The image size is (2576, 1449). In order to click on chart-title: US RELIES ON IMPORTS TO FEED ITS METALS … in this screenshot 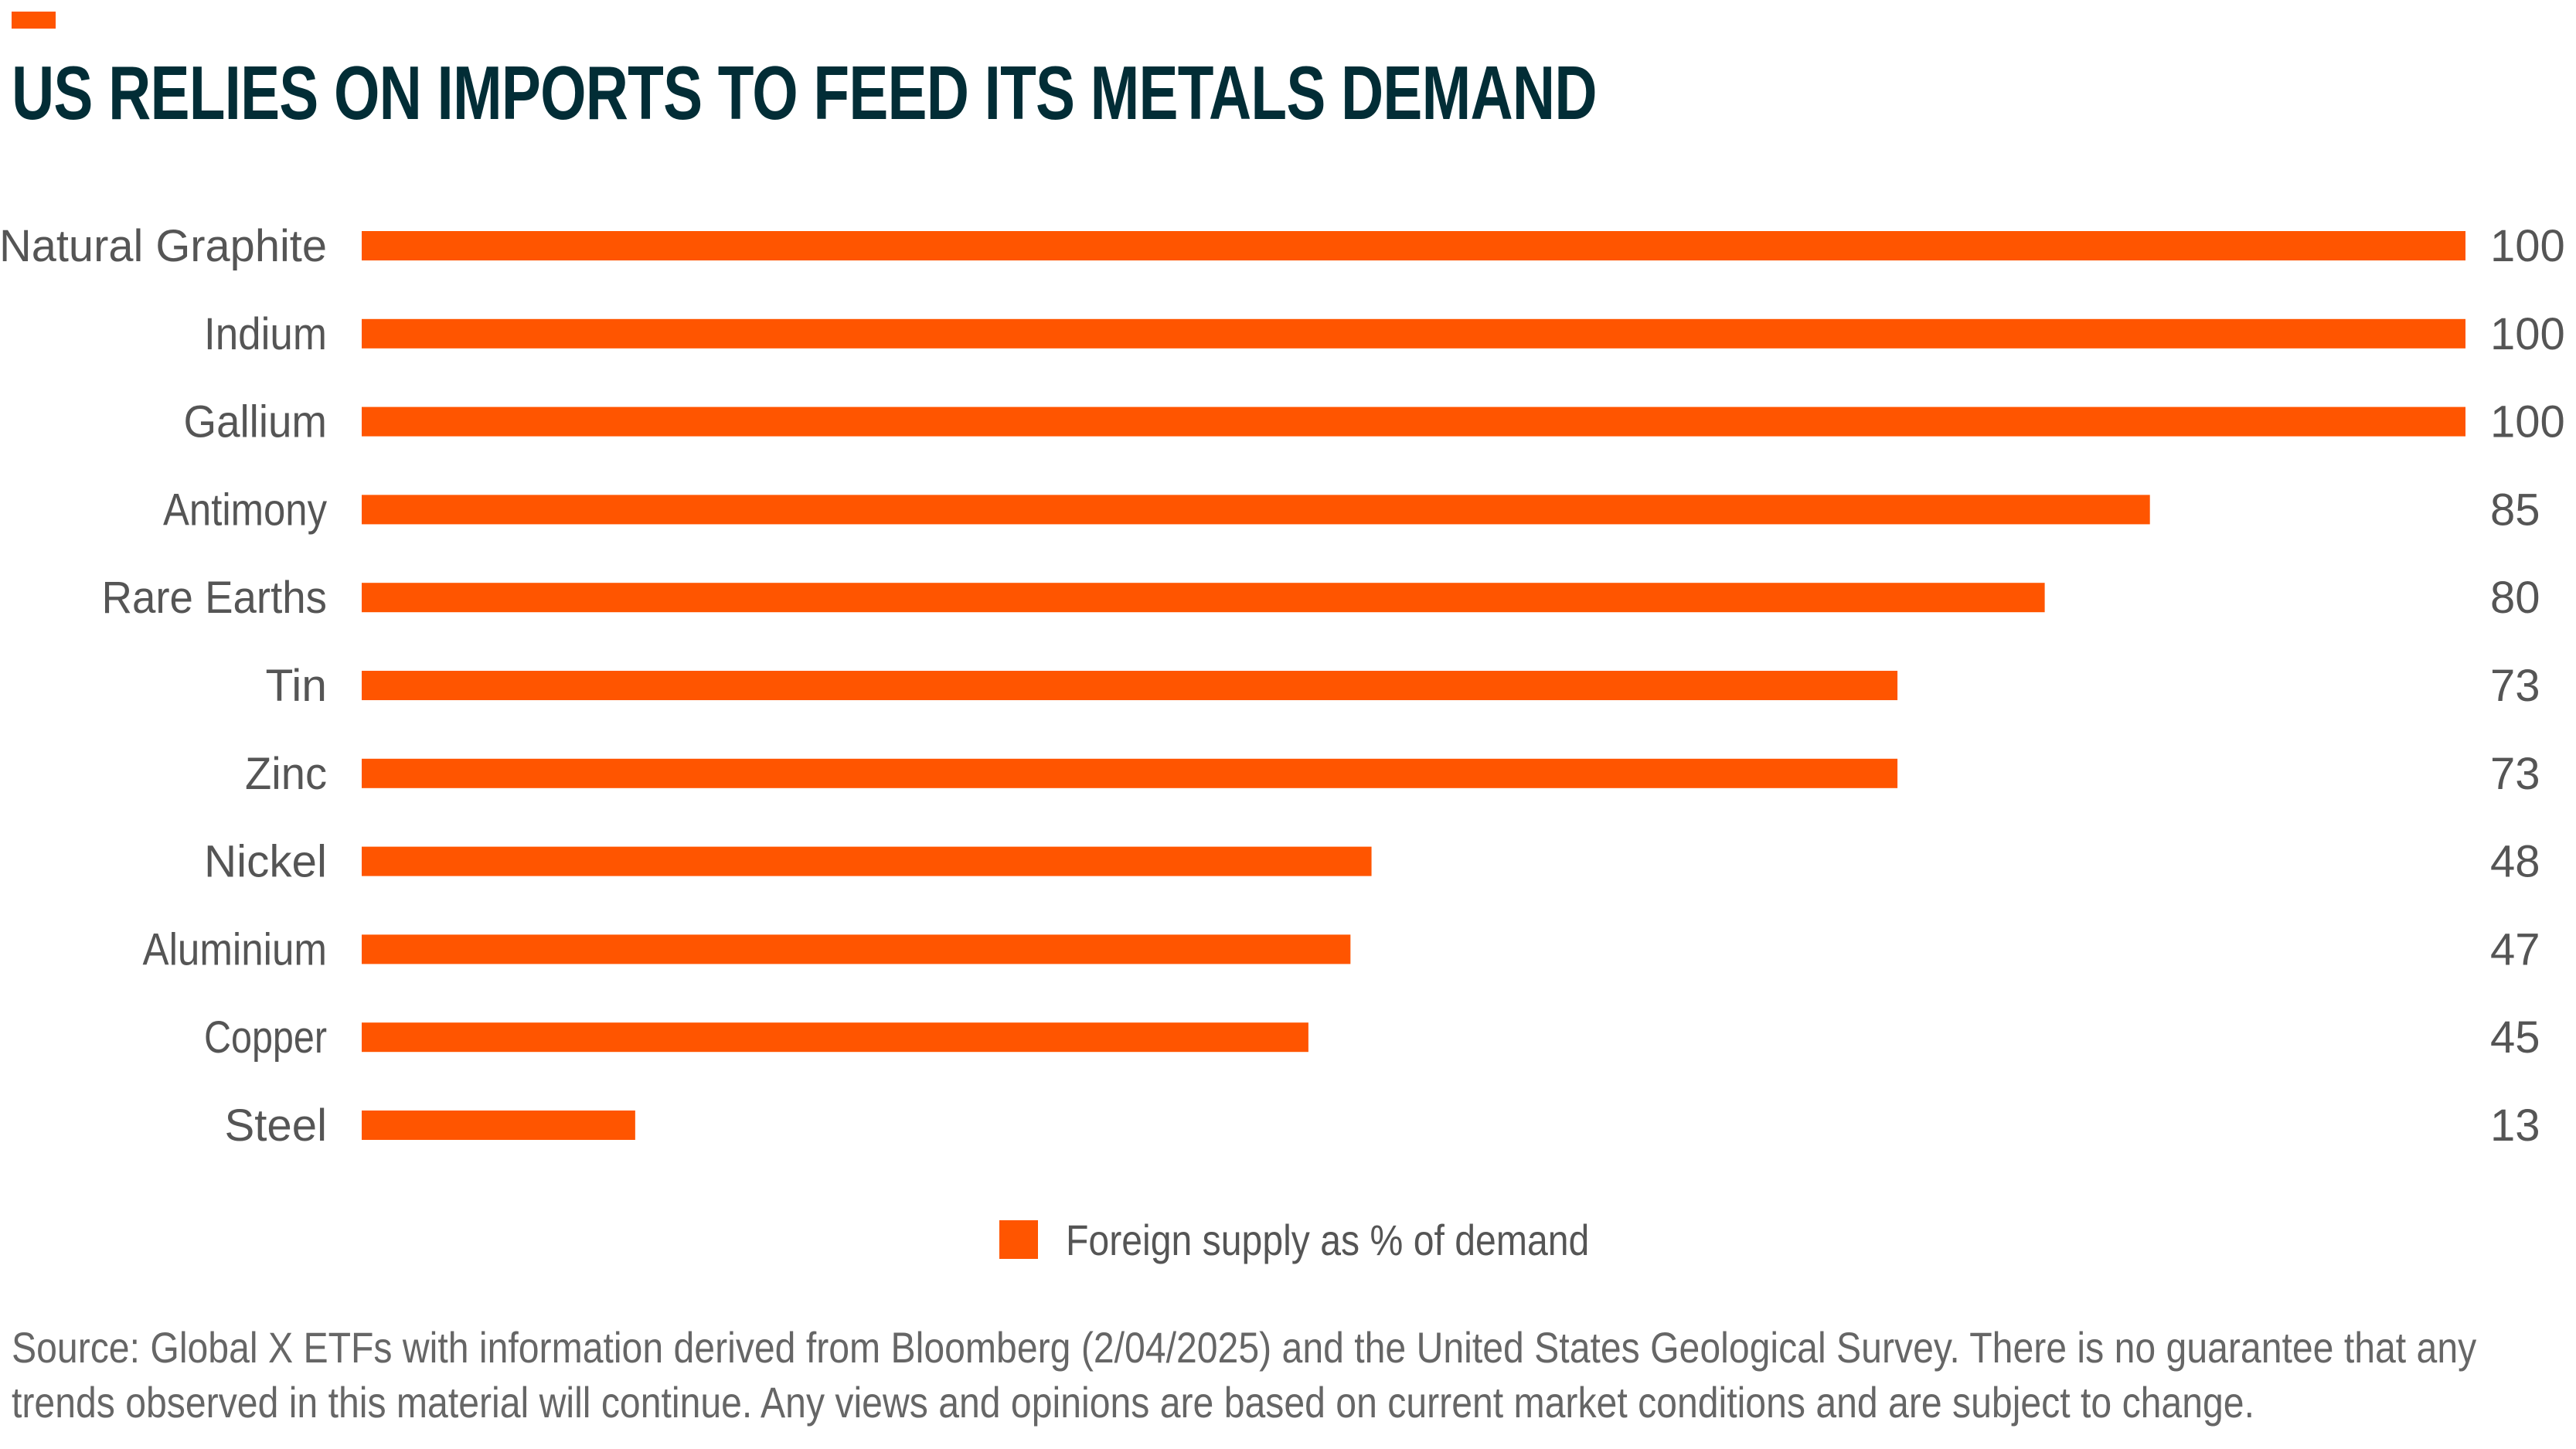, I will do `click(805, 93)`.